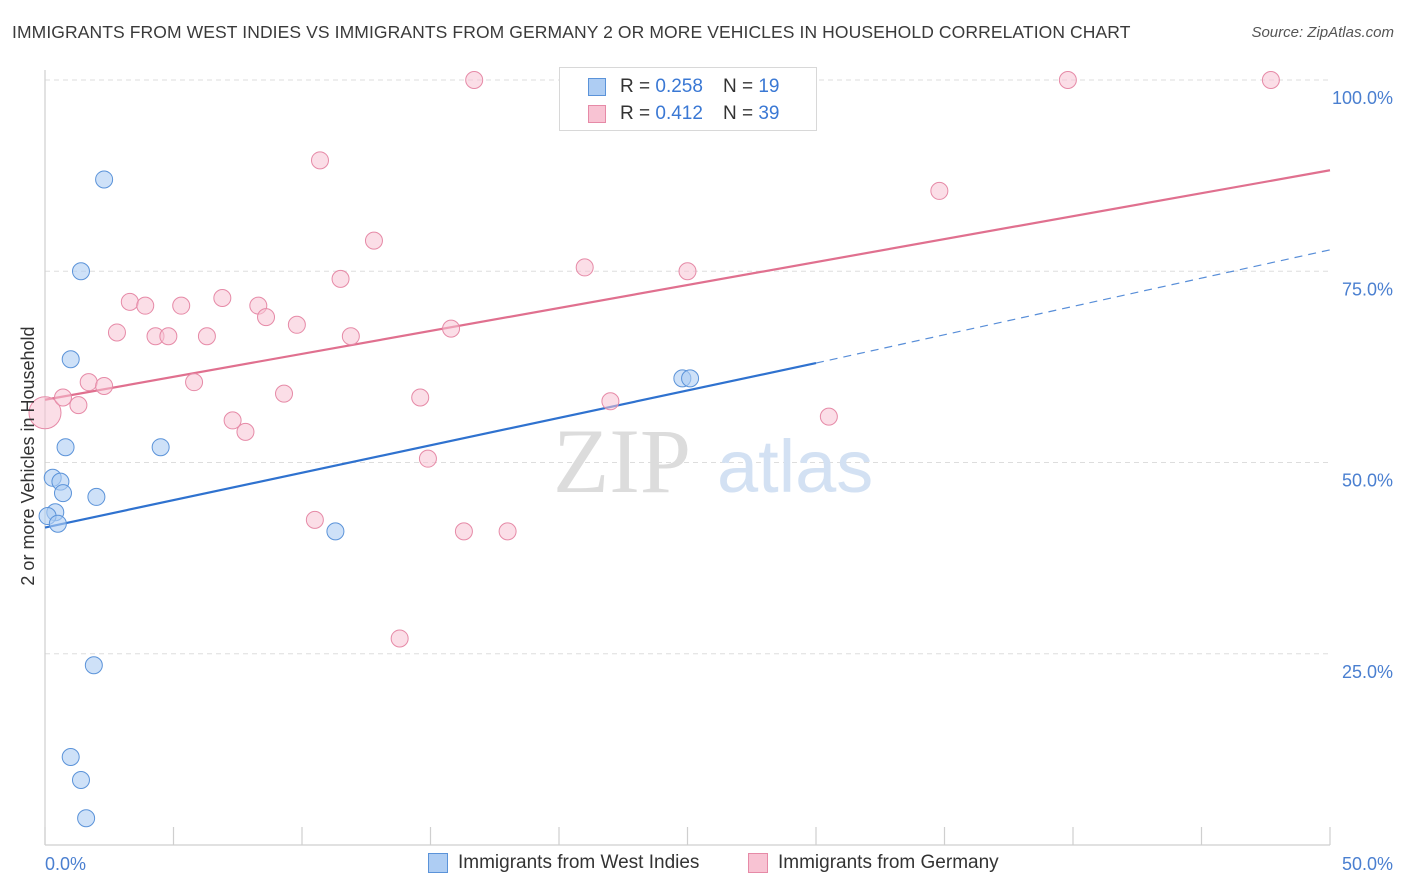 The image size is (1406, 892). I want to click on y-tick-label: 100.0%, so click(1362, 98).